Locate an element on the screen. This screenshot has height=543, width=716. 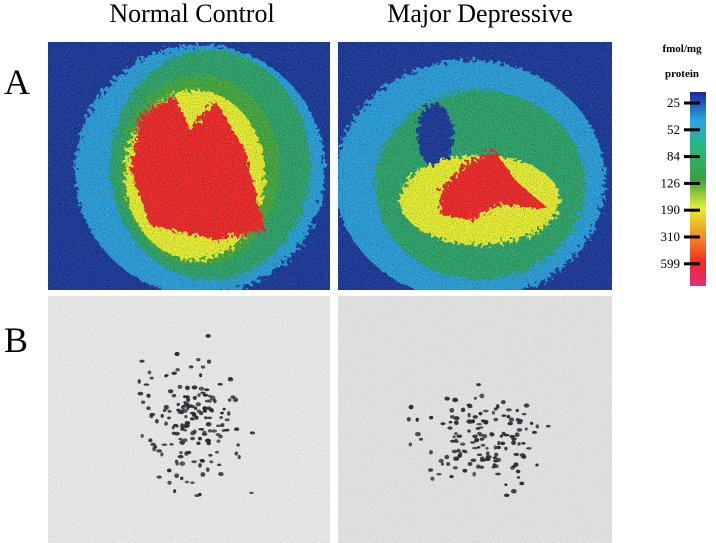
row-label: B is located at coordinates (16, 340).